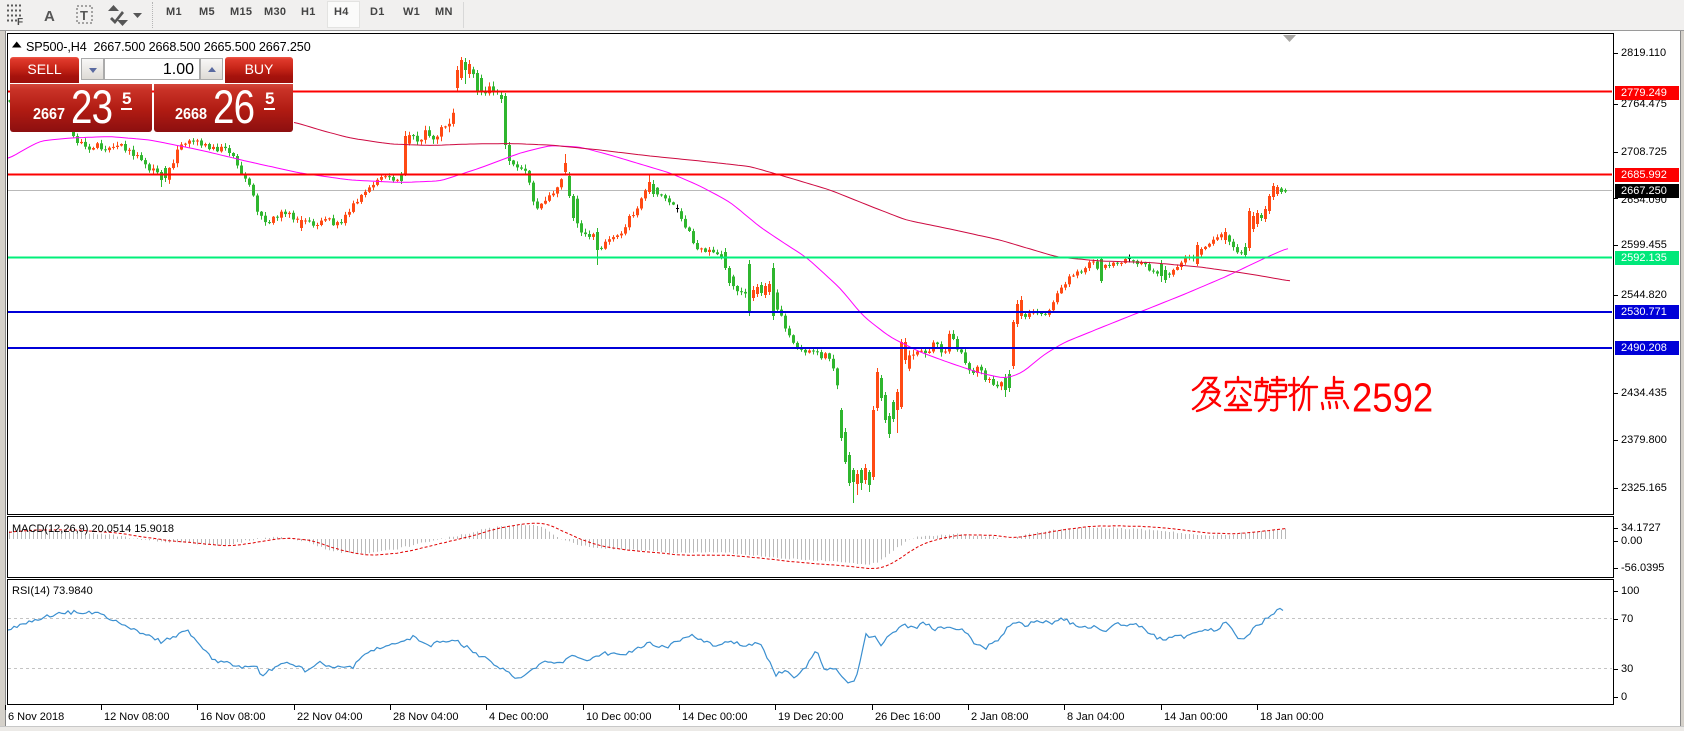 The image size is (1684, 731). I want to click on svg-text: 2592, so click(1392, 398).